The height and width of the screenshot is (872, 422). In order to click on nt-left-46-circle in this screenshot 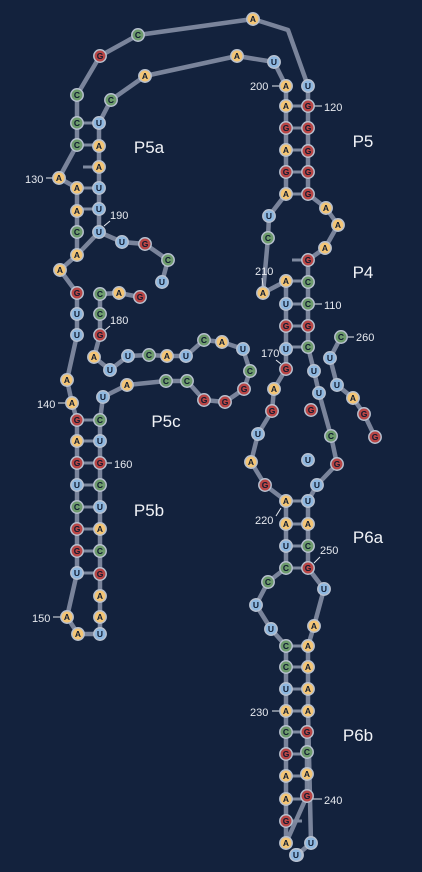, I will do `click(250, 371)`.